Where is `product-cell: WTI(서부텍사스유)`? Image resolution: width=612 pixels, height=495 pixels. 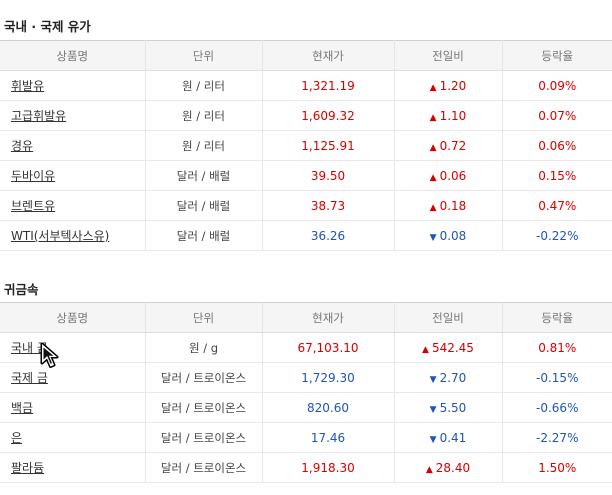 product-cell: WTI(서부텍사스유) is located at coordinates (72, 235).